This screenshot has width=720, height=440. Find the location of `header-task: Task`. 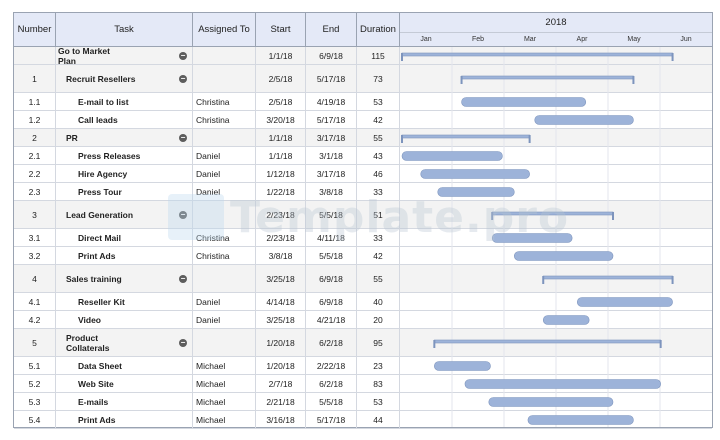

header-task: Task is located at coordinates (124, 30).